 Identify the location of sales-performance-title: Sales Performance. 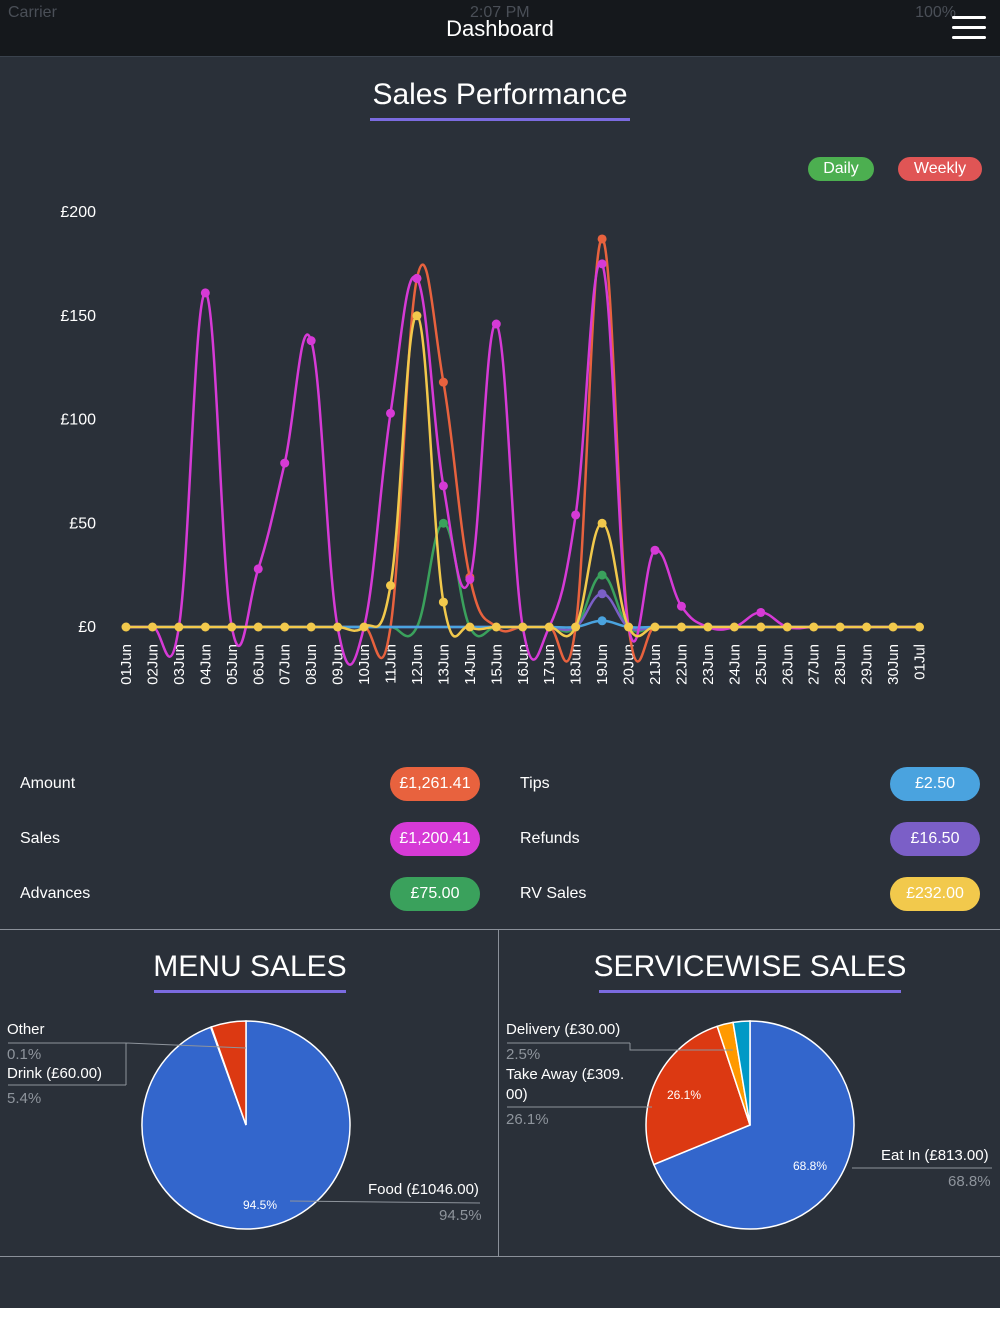
(500, 99).